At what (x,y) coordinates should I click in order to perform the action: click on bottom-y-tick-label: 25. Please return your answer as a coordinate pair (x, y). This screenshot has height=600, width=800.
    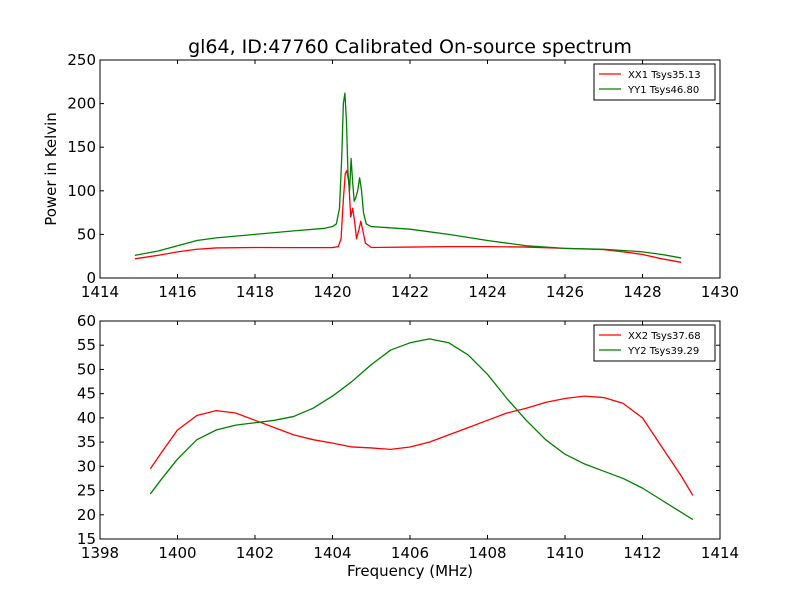
    Looking at the image, I should click on (86, 491).